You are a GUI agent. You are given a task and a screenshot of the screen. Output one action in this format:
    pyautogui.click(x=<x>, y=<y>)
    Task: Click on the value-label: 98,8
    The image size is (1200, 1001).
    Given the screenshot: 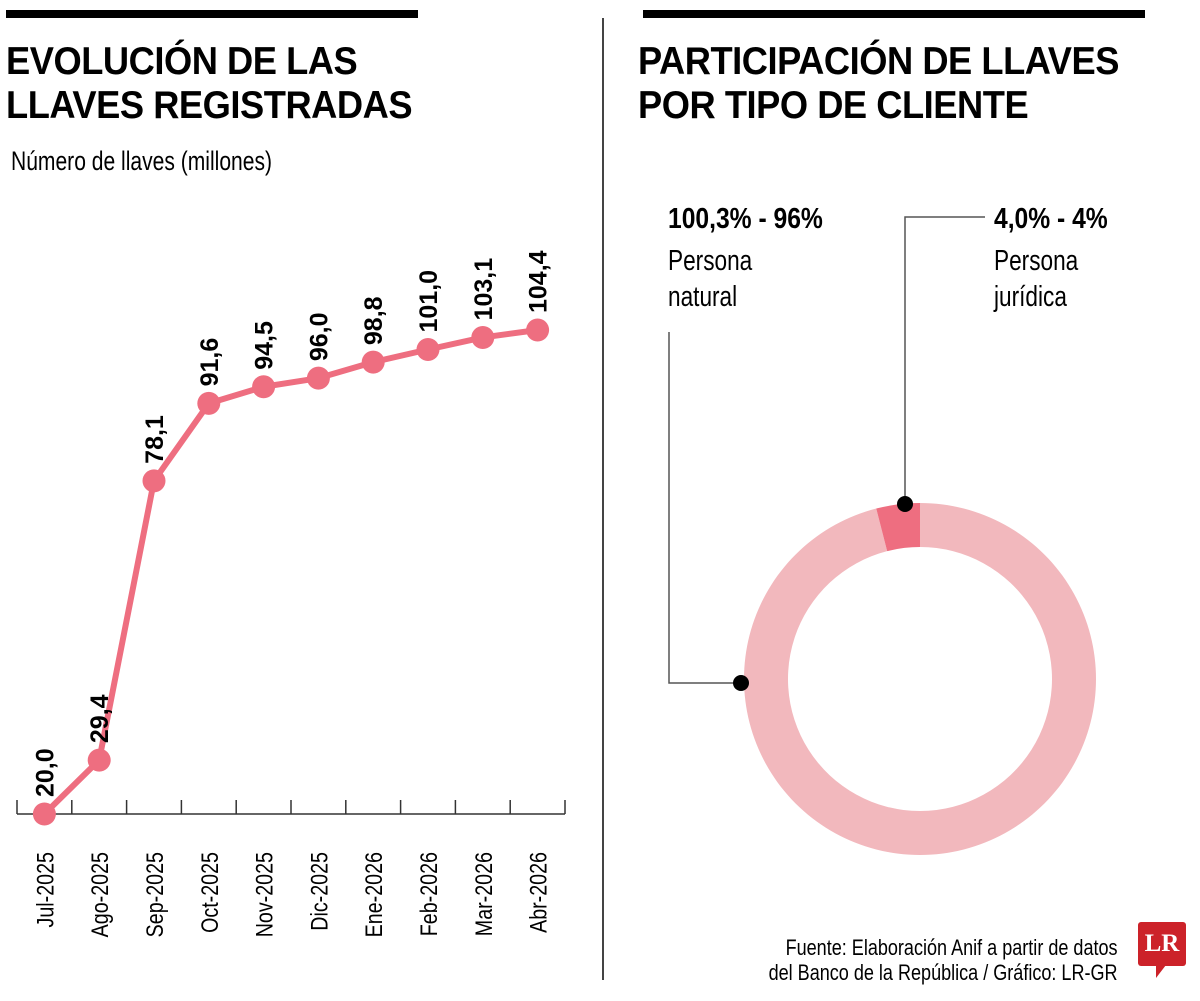 What is the action you would take?
    pyautogui.click(x=374, y=320)
    